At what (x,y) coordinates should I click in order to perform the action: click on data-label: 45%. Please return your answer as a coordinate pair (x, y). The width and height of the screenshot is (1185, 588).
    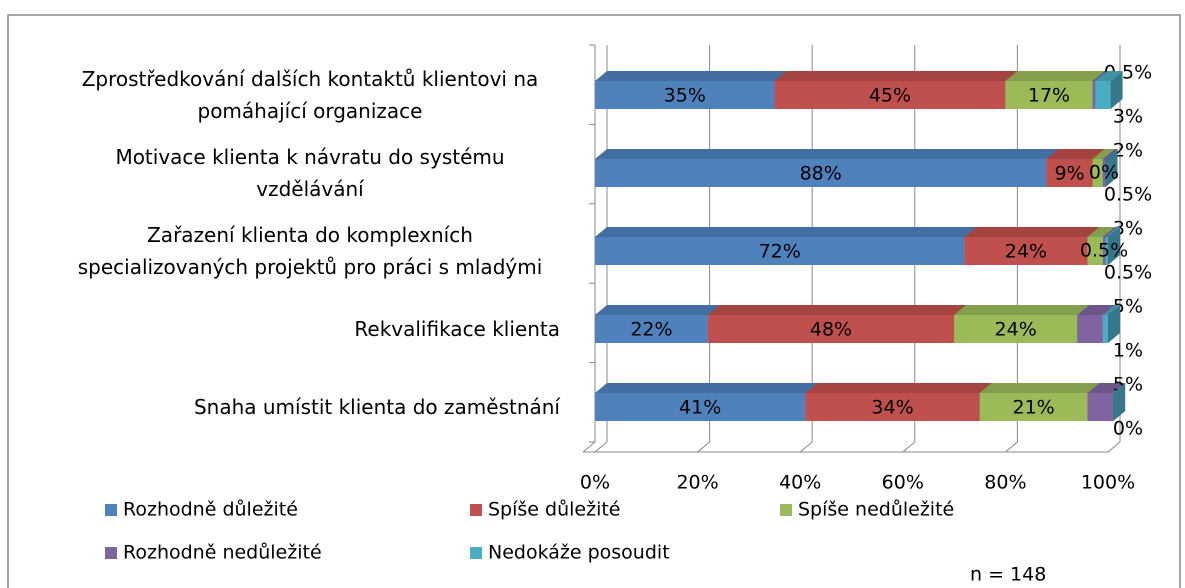
    Looking at the image, I should click on (890, 96).